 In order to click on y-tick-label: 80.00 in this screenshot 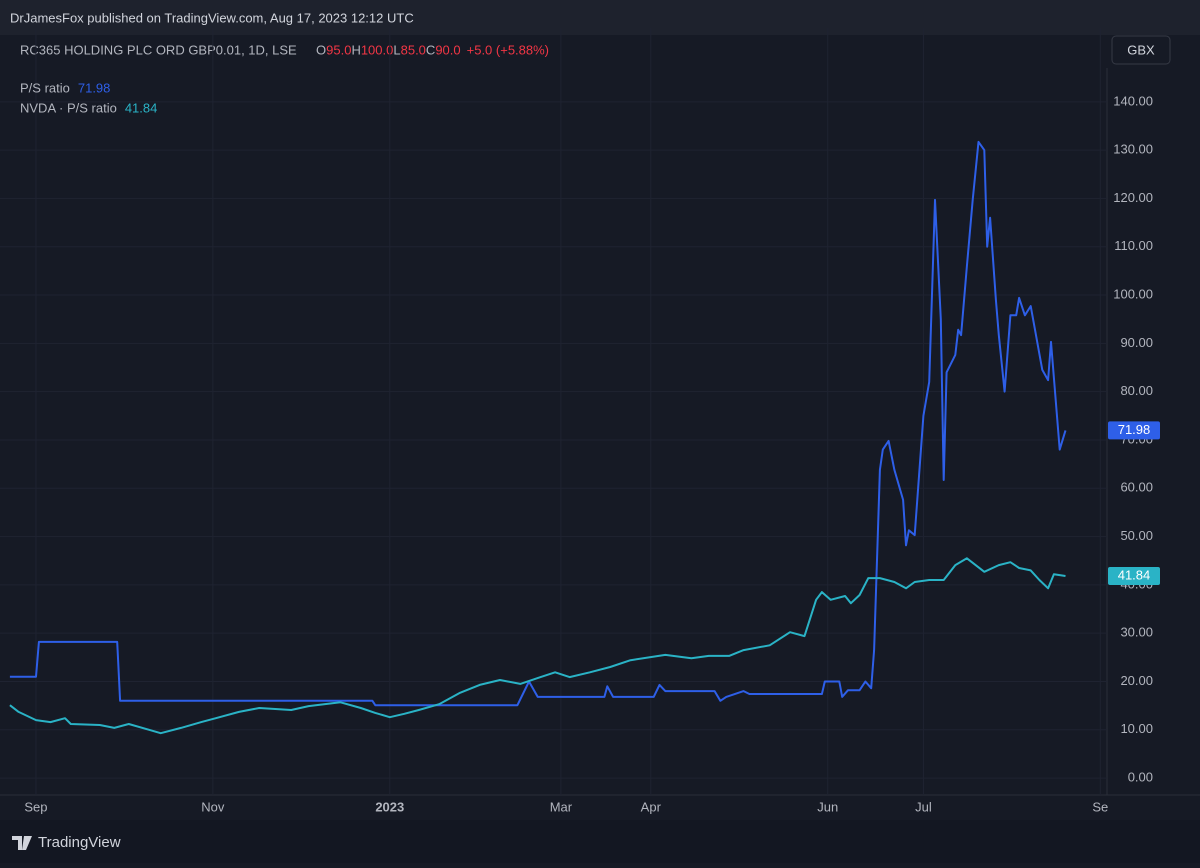, I will do `click(1136, 390)`.